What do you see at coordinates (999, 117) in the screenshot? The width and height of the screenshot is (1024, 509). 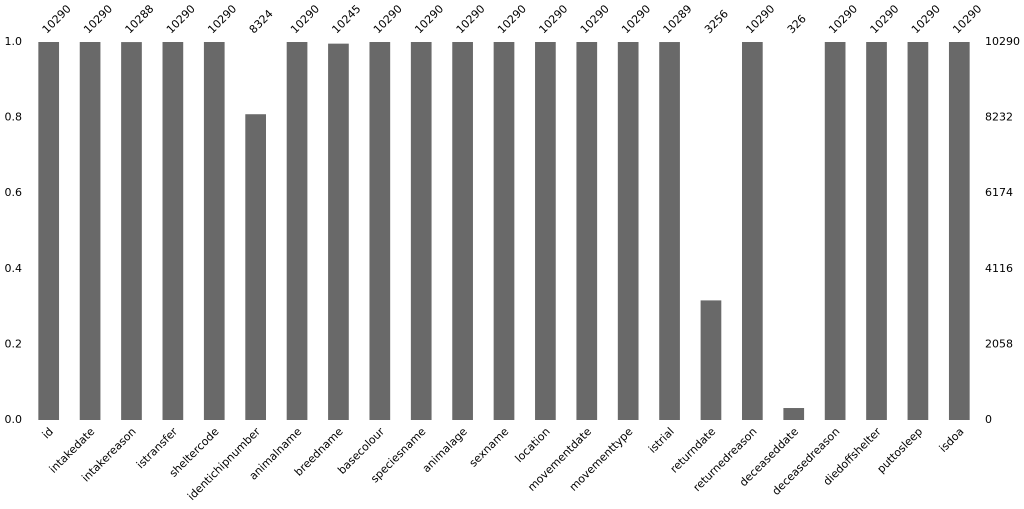 I see `y2-tick-label: 8232` at bounding box center [999, 117].